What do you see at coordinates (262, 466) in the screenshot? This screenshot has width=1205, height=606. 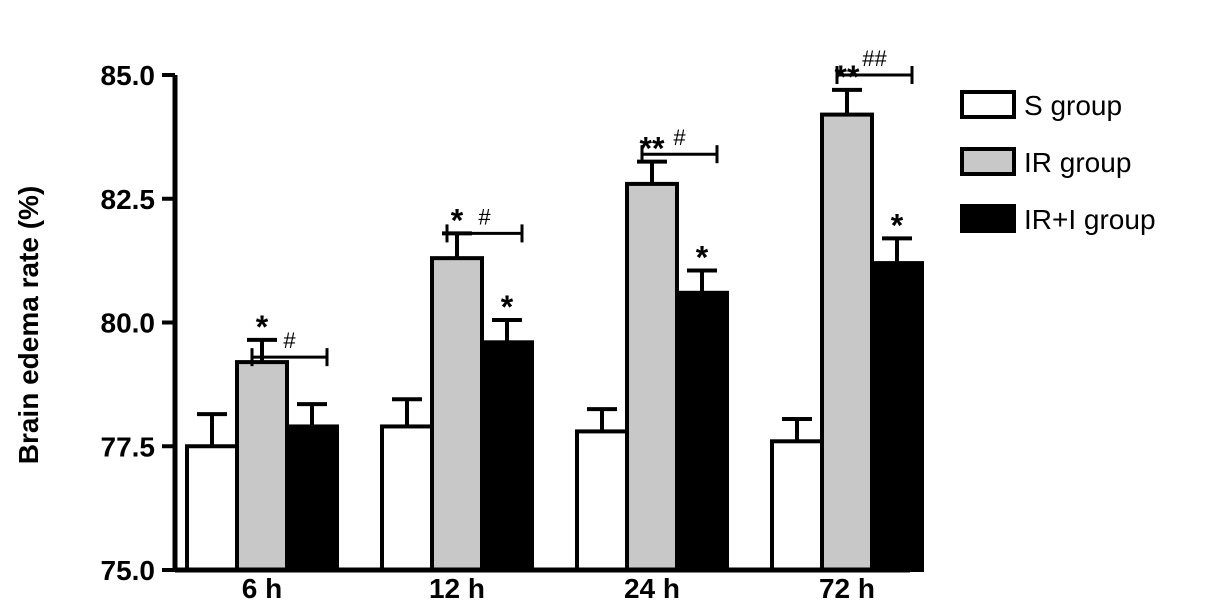 I see `bar-ir-group-6h` at bounding box center [262, 466].